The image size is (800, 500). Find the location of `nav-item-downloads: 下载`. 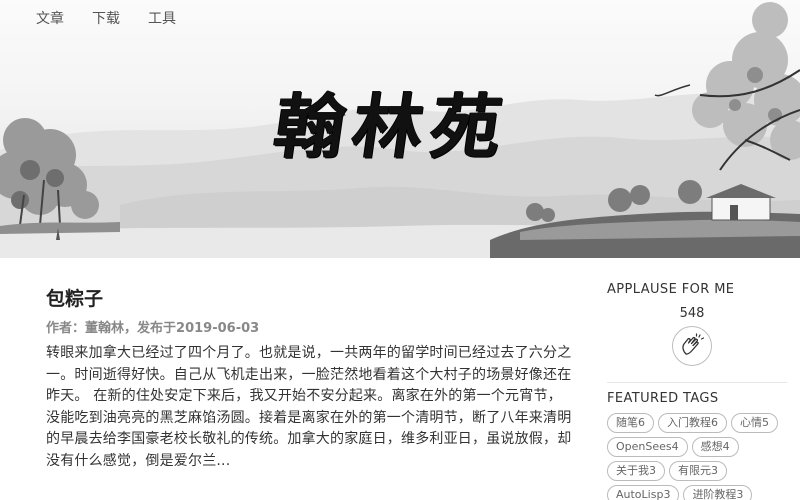

nav-item-downloads: 下载 is located at coordinates (106, 19).